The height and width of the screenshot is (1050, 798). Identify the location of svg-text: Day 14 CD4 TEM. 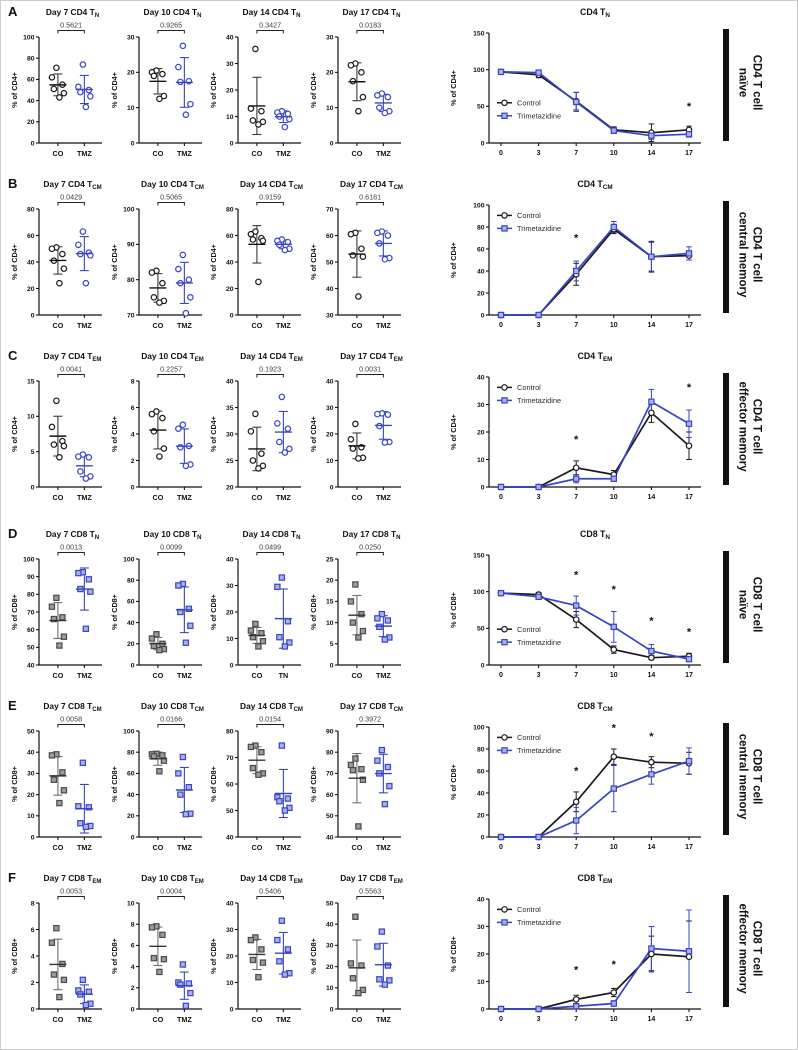
(271, 357).